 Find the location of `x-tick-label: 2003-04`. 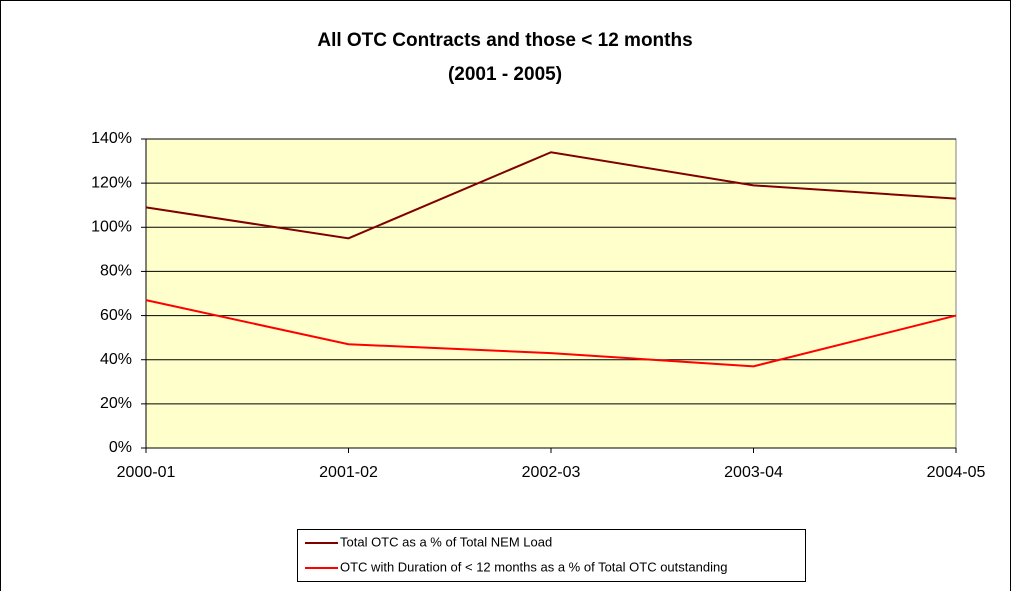

x-tick-label: 2003-04 is located at coordinates (753, 472).